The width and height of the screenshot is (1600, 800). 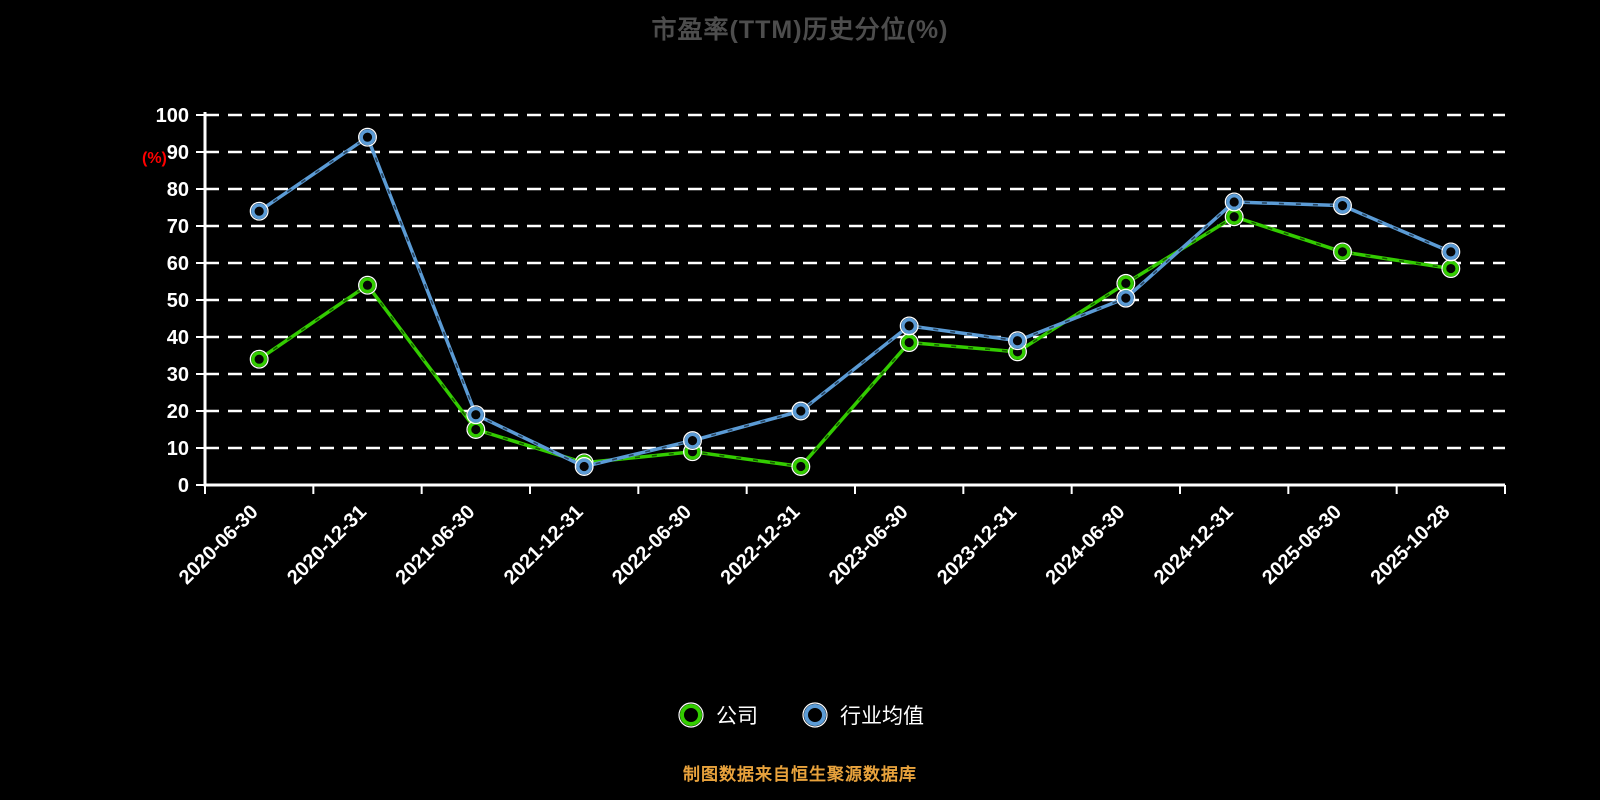 What do you see at coordinates (800, 774) in the screenshot?
I see `data-source-note: 制图数据来自恒生聚源数据库` at bounding box center [800, 774].